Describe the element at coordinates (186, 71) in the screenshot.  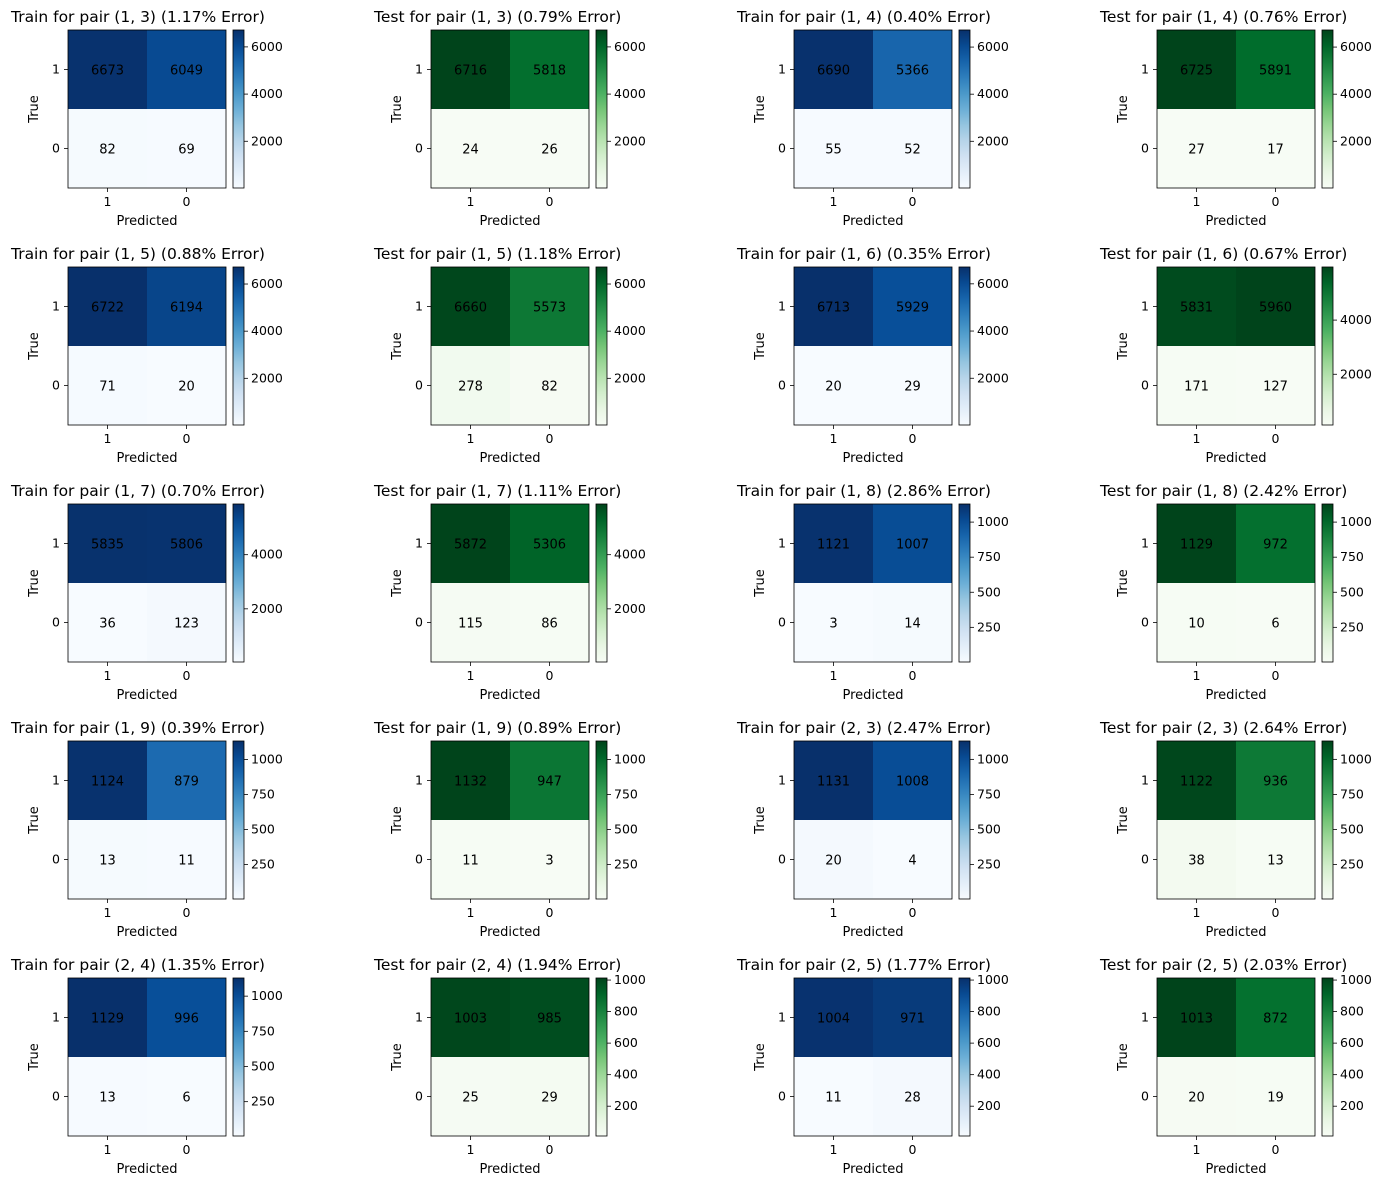
I see `cell-value-label: 6049` at that location.